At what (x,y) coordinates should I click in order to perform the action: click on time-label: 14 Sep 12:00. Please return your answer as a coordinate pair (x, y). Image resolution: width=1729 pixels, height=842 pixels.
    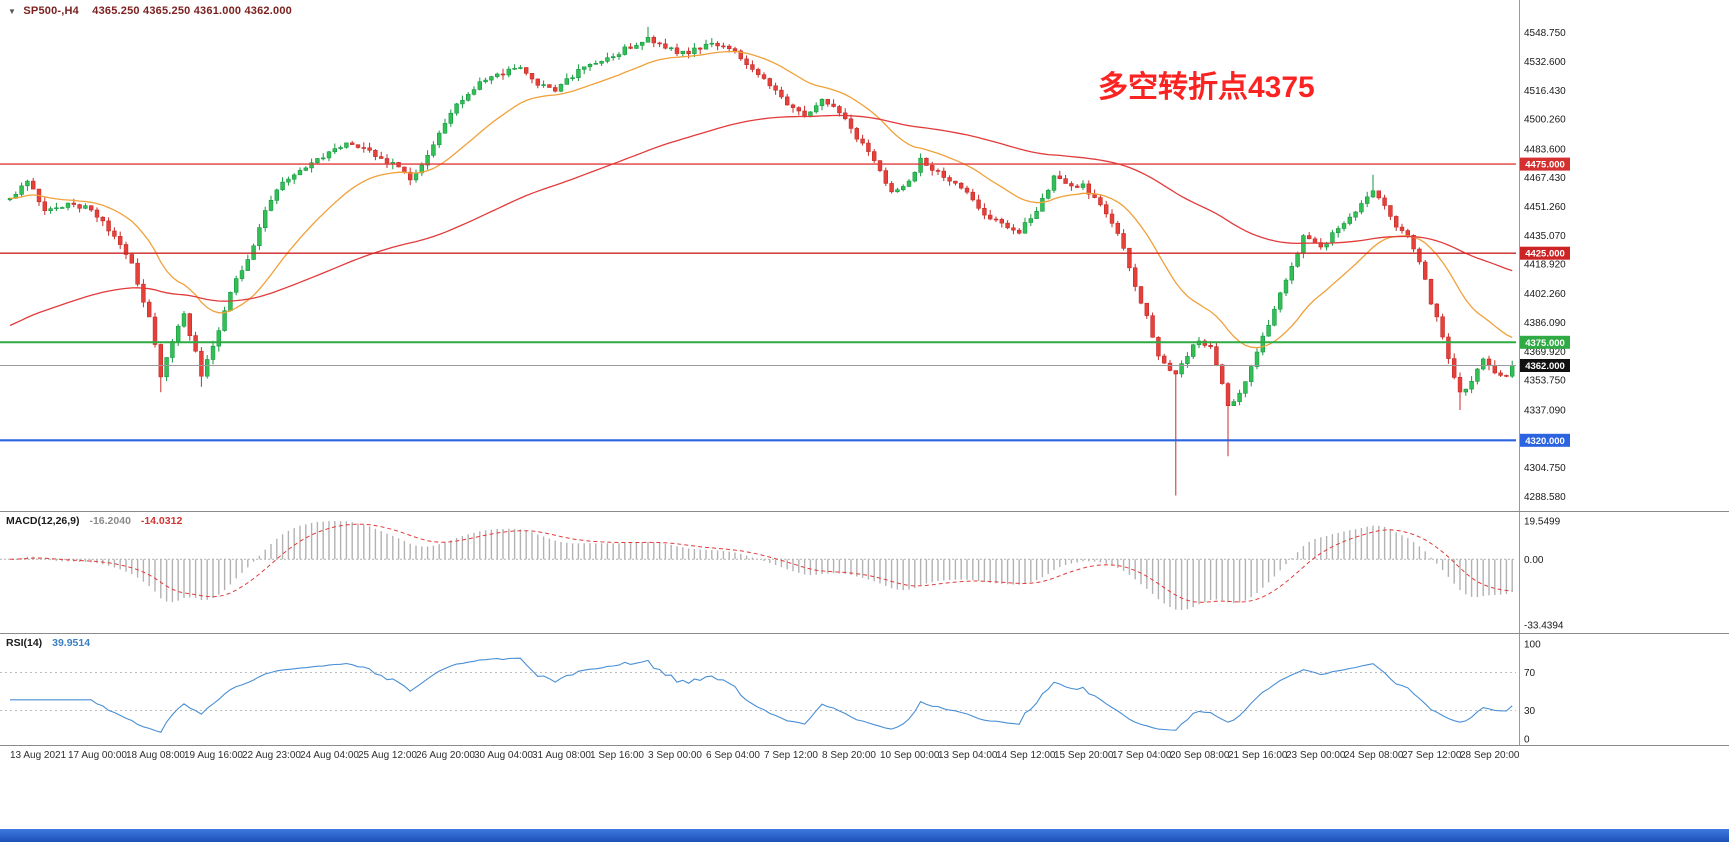
    Looking at the image, I should click on (1026, 755).